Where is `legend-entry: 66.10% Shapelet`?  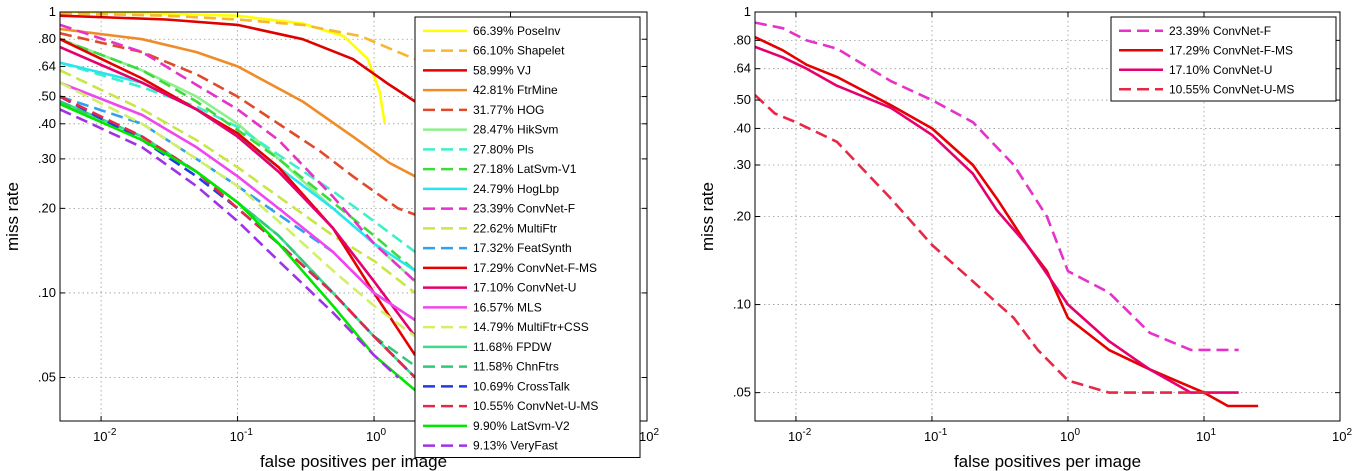 legend-entry: 66.10% Shapelet is located at coordinates (519, 51).